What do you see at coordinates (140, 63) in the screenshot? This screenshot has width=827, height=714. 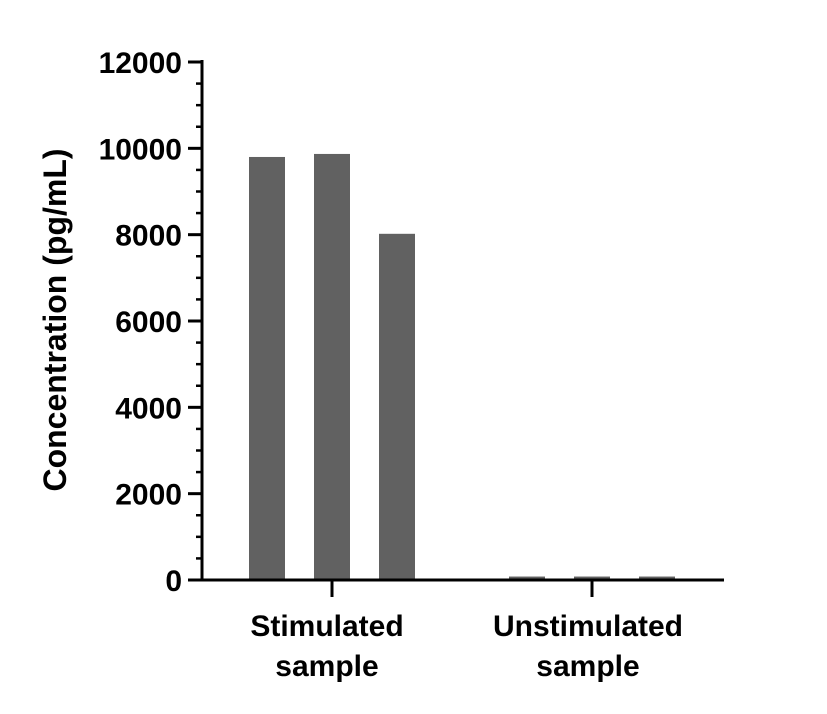 I see `y-tick-label: 12000` at bounding box center [140, 63].